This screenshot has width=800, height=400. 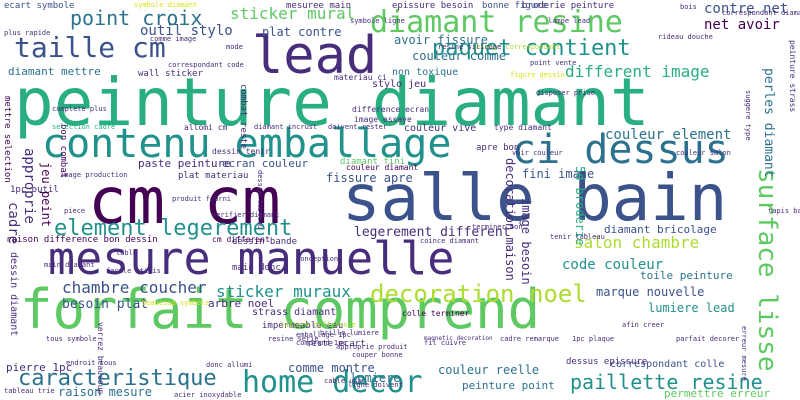 I want to click on word-outil-stylo: outil stylo, so click(x=186, y=31).